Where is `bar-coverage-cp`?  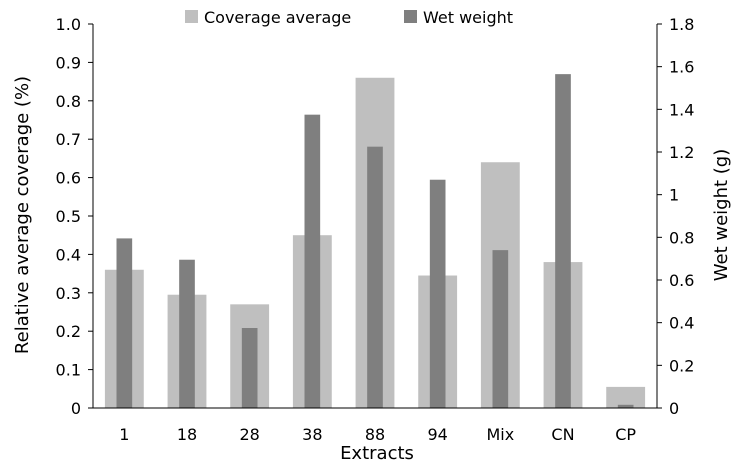
bar-coverage-cp is located at coordinates (626, 397).